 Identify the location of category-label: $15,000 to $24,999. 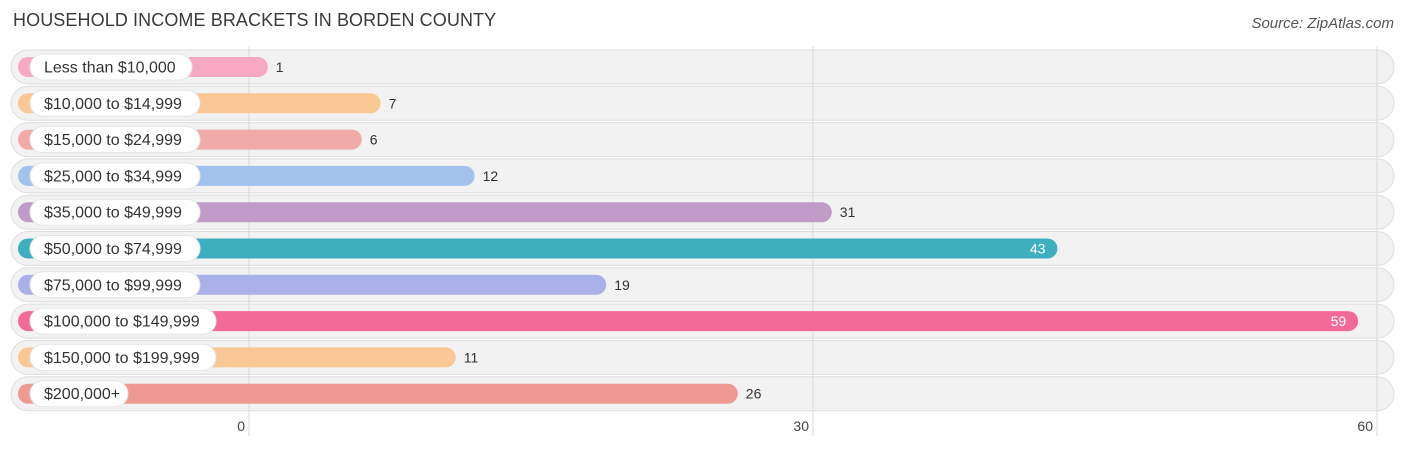
(113, 140).